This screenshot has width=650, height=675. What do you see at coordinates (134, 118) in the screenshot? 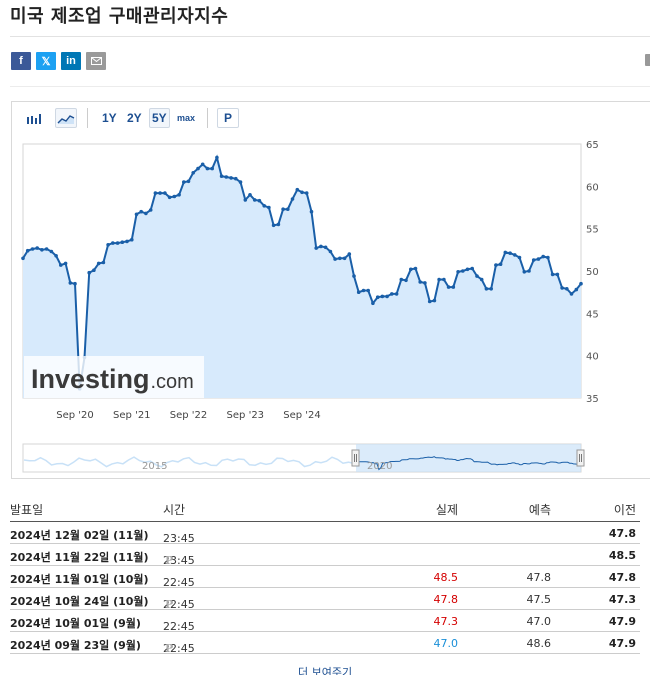
I see `range-2y-button: 2Y` at bounding box center [134, 118].